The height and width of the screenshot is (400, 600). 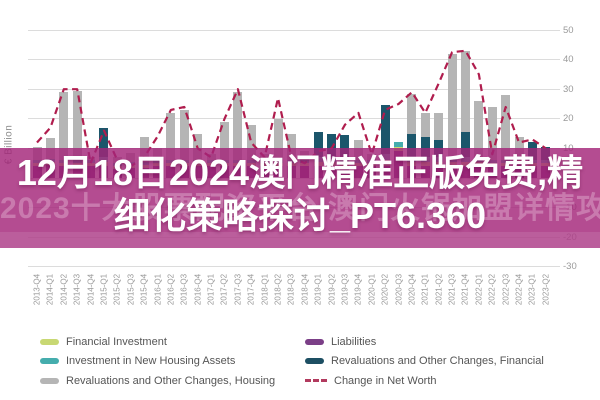 What do you see at coordinates (519, 289) in the screenshot?
I see `x-tick-label: 2022-Q4` at bounding box center [519, 289].